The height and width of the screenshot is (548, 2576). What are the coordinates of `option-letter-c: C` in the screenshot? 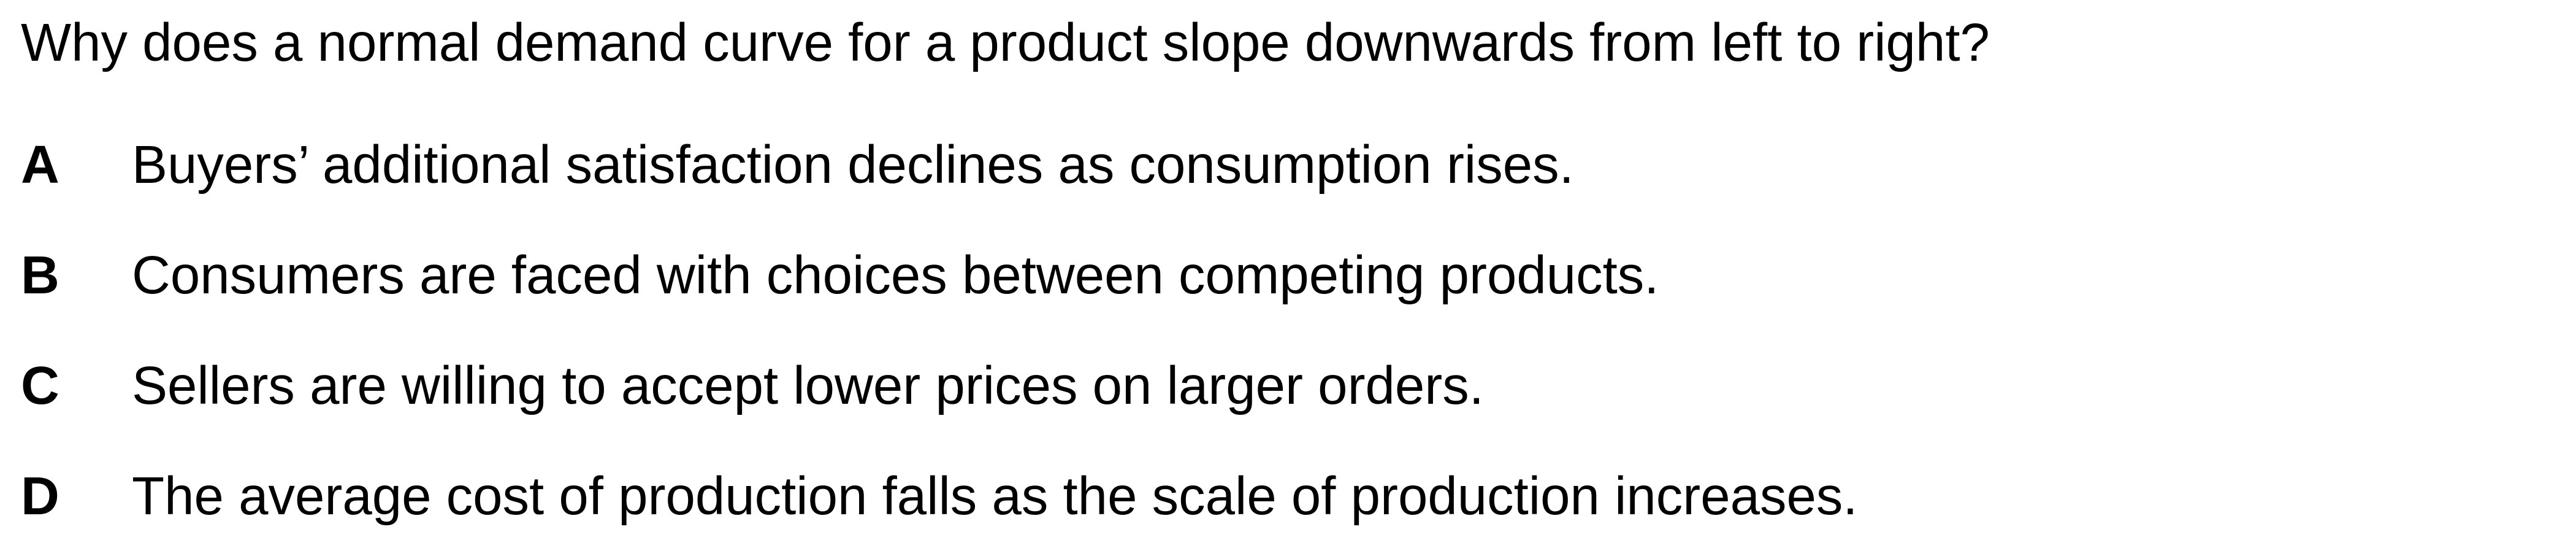 It's located at (40, 385).